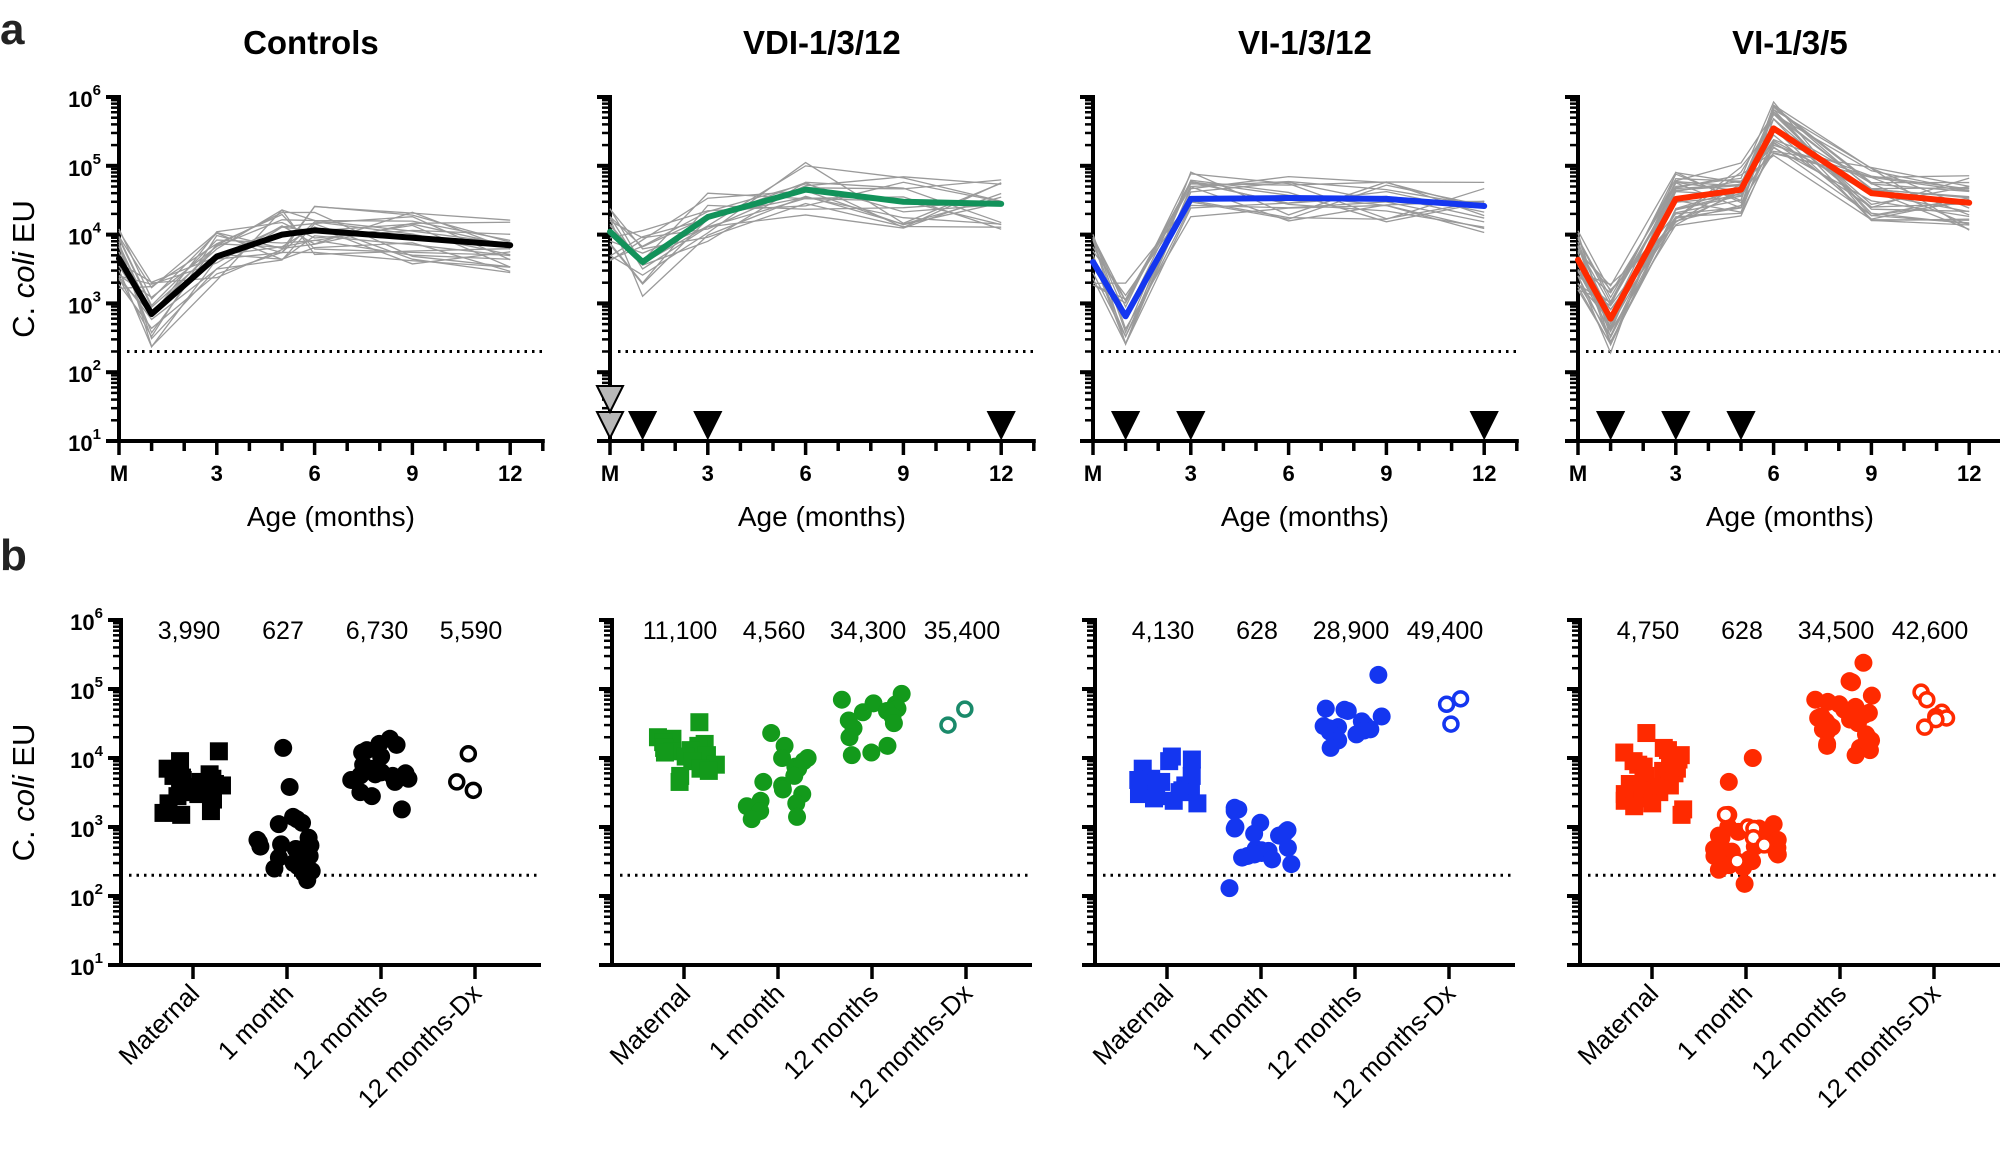  I want to click on panel-b-y-tick-exponent: 5, so click(99, 682).